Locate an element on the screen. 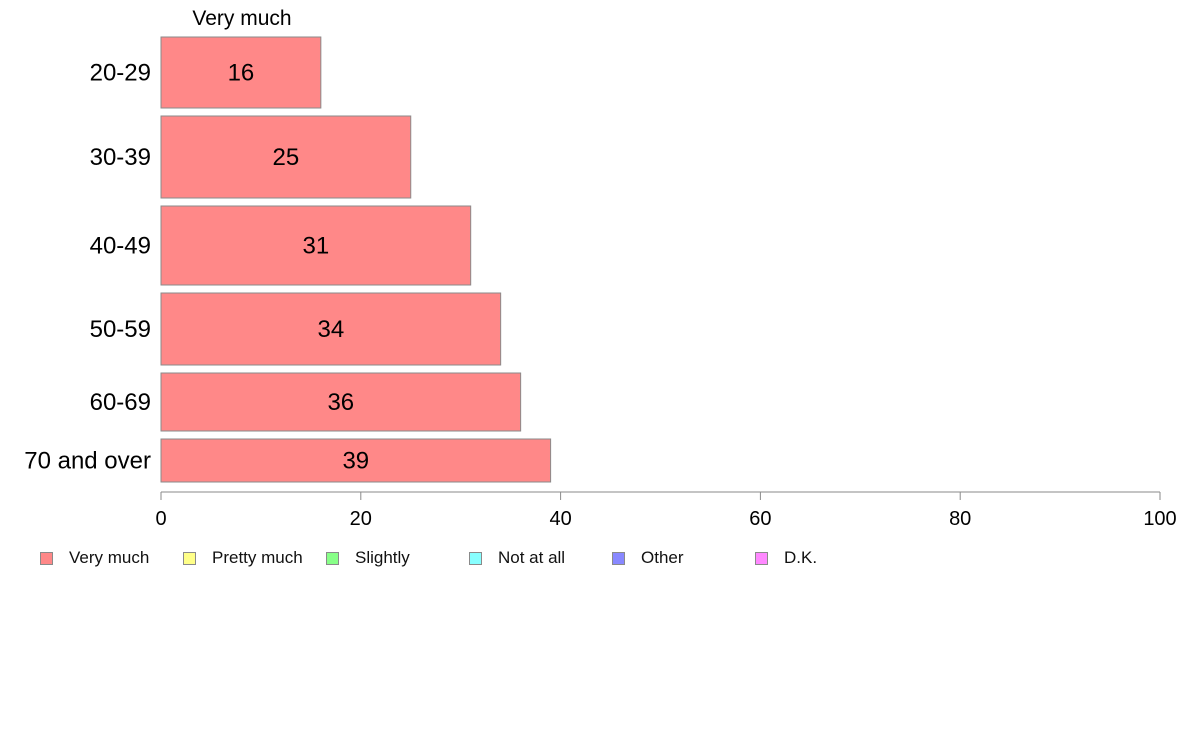  y-tick-label: 30-39 is located at coordinates (120, 157).